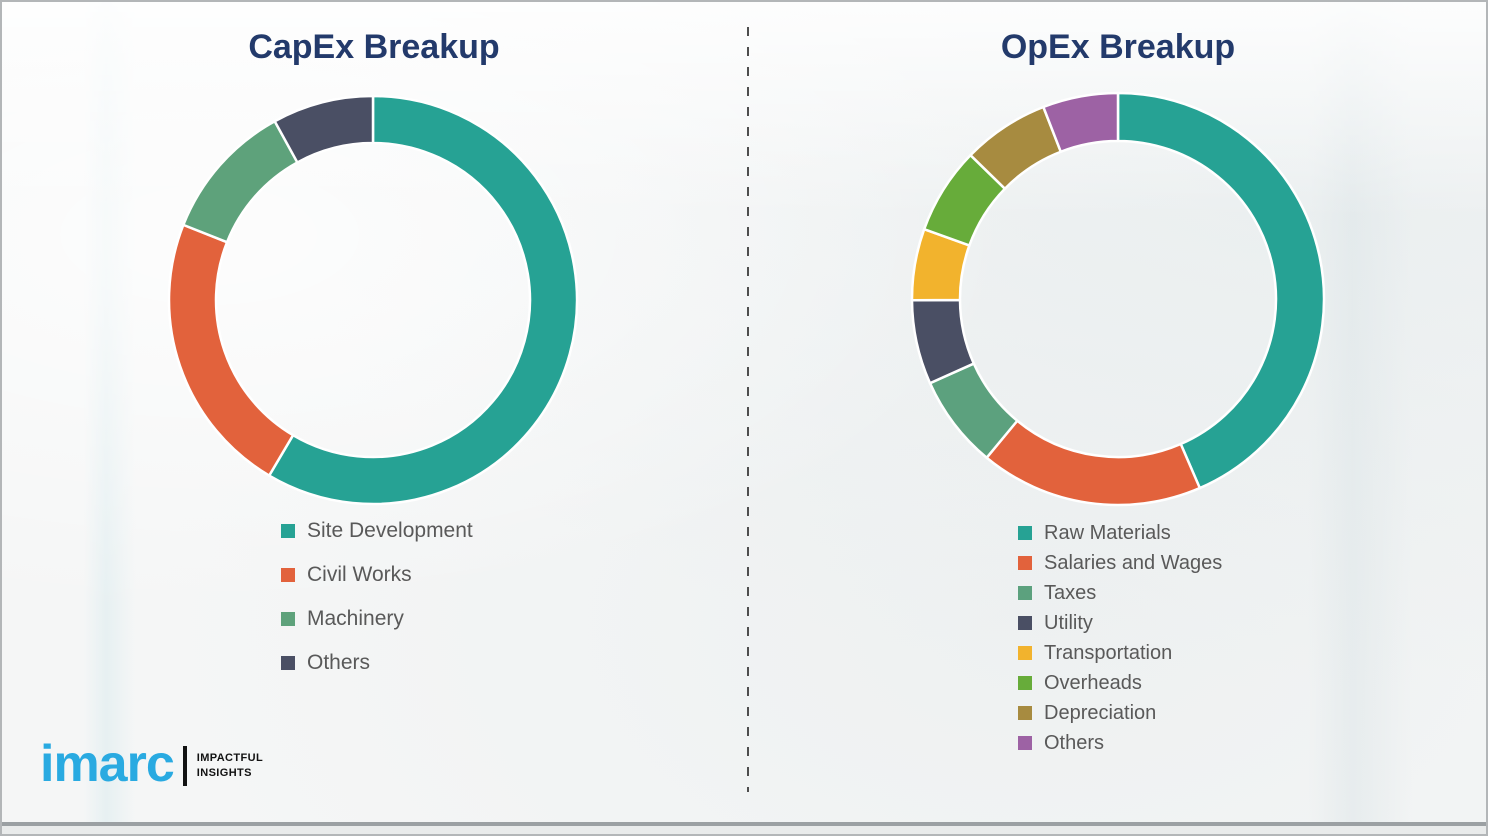 The image size is (1488, 836). I want to click on imarc-logo: imarc IMPACTFUL INSIGHTS, so click(151, 764).